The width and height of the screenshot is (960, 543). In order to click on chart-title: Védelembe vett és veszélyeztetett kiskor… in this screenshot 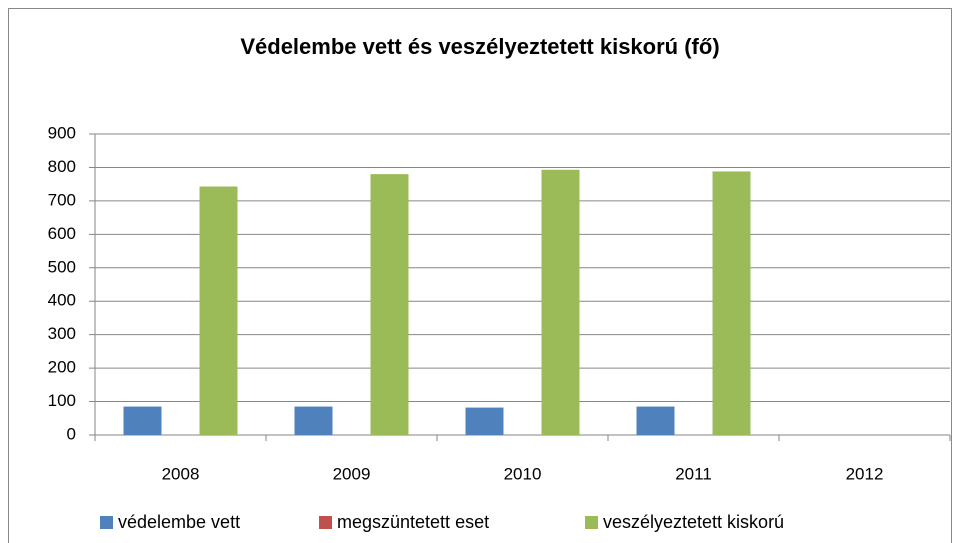, I will do `click(479, 46)`.